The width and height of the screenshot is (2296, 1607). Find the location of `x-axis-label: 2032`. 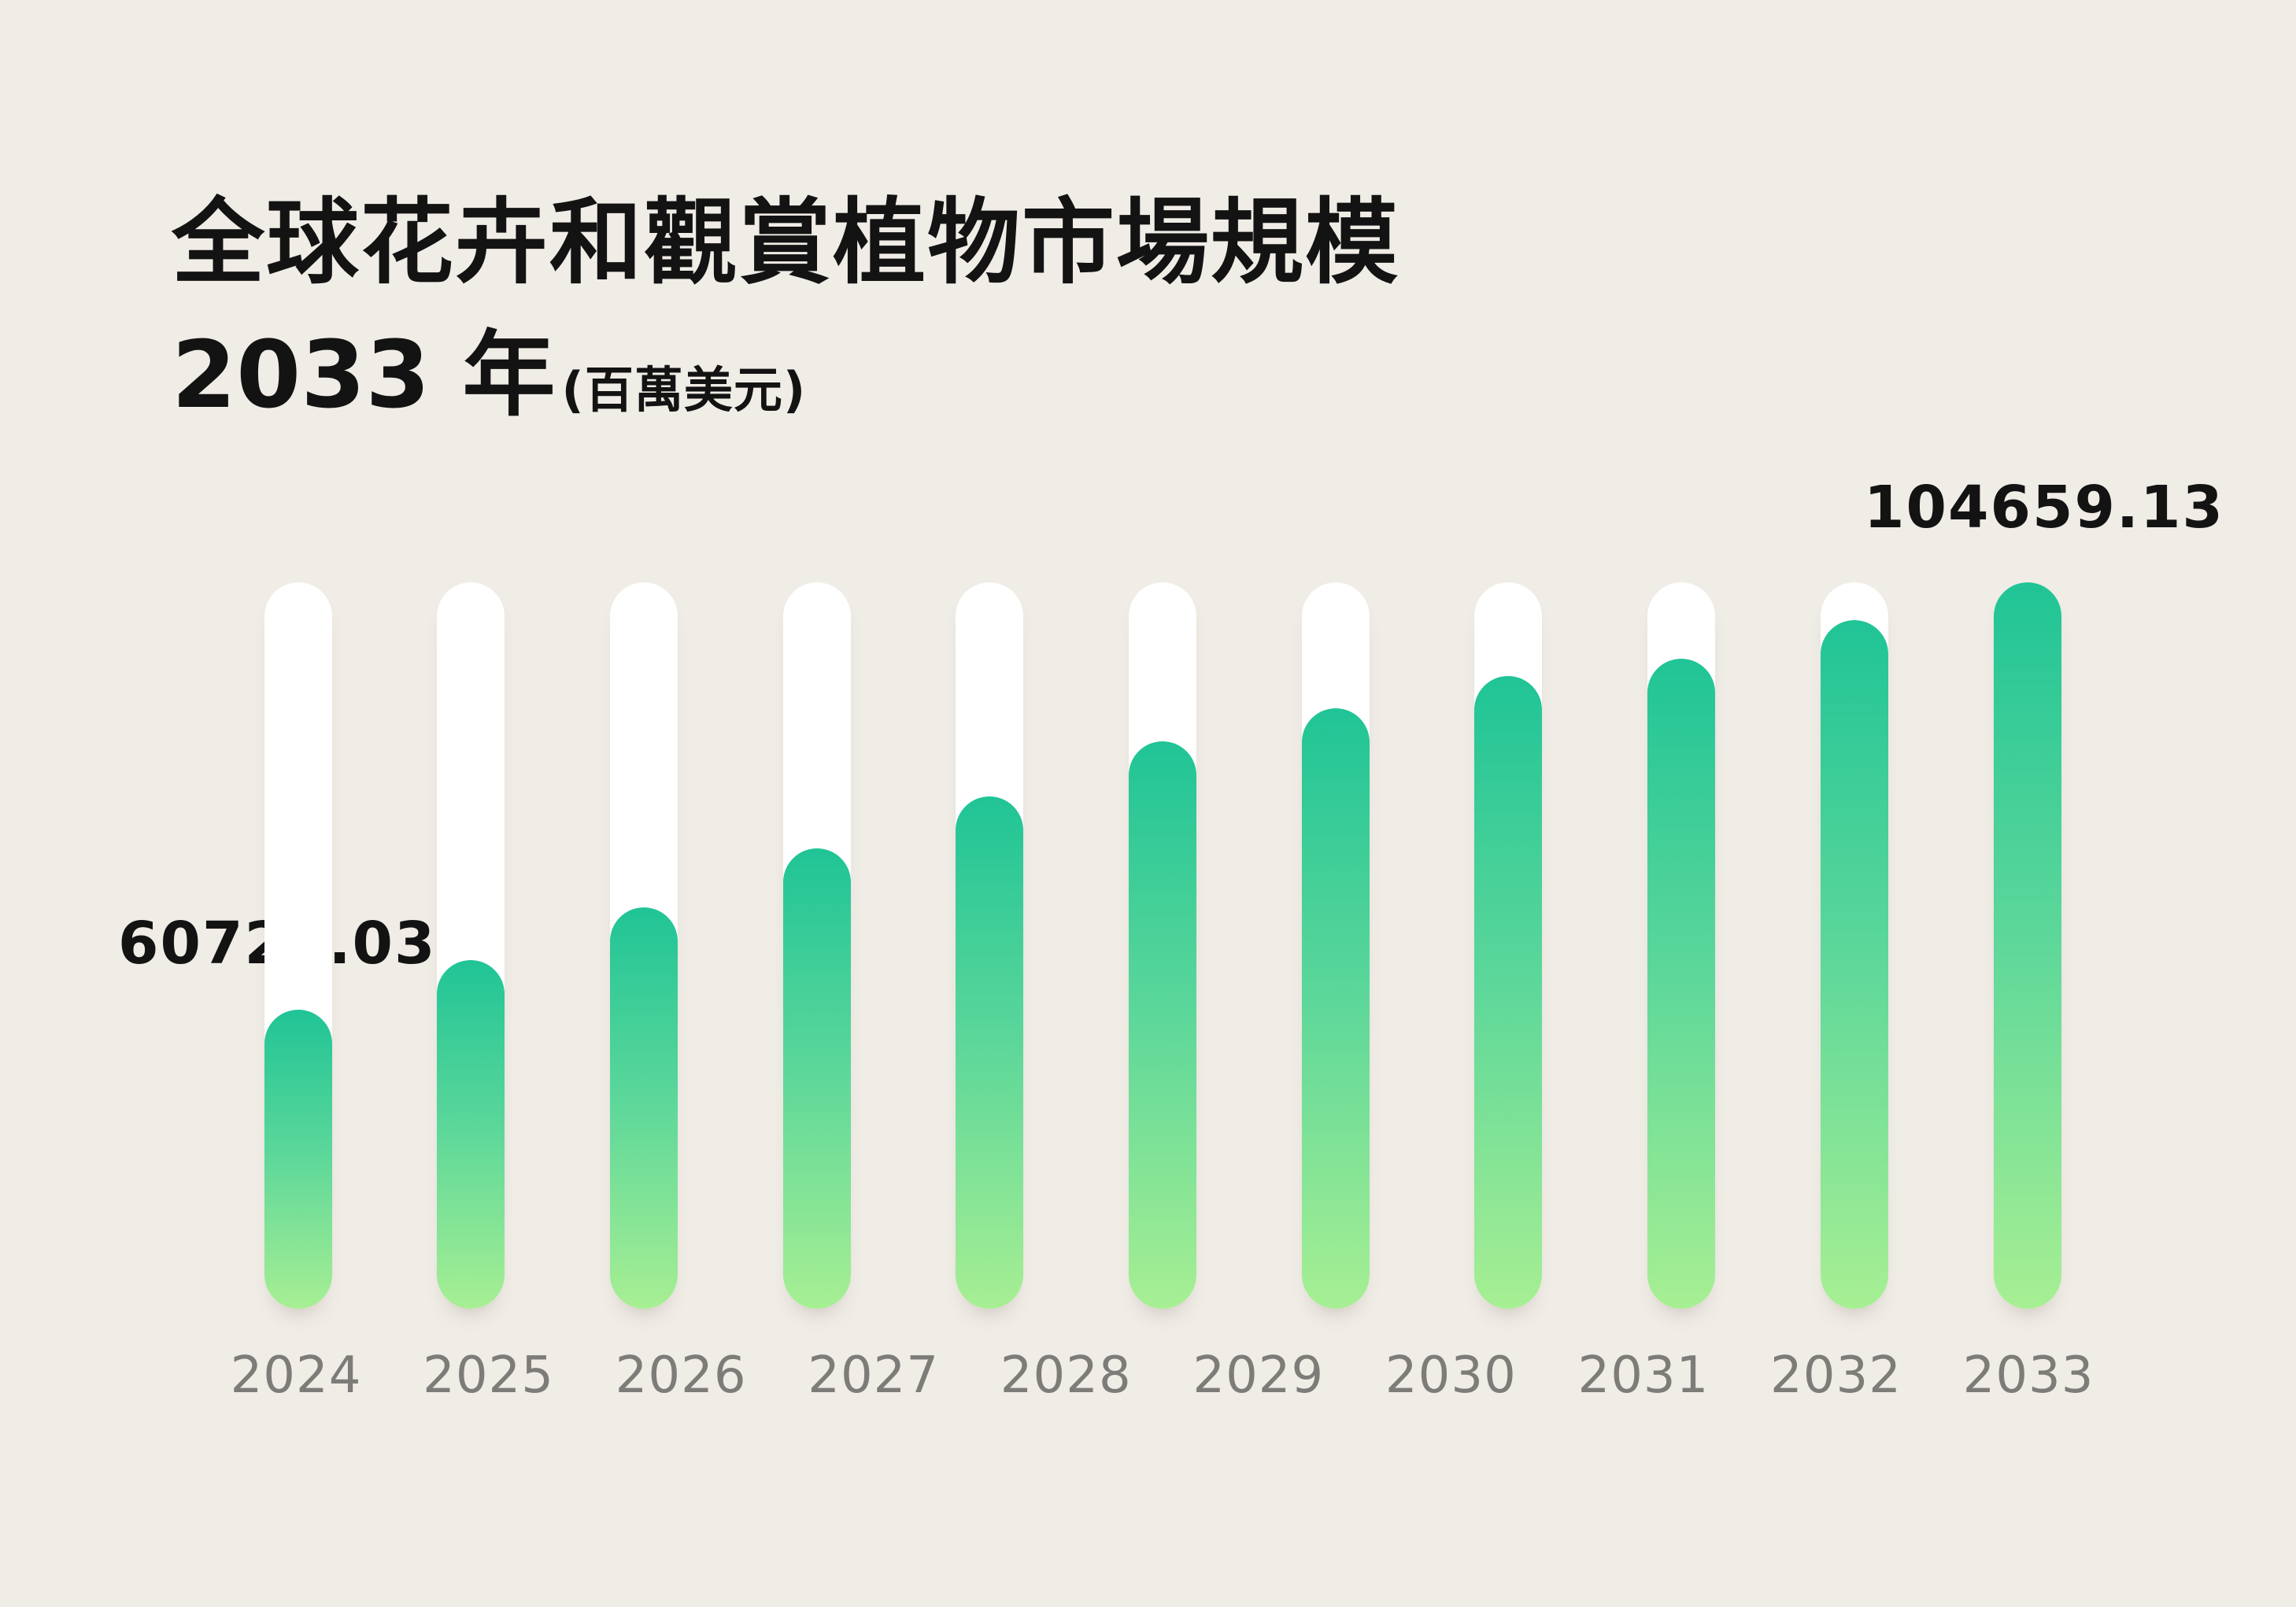

x-axis-label: 2032 is located at coordinates (1836, 1376).